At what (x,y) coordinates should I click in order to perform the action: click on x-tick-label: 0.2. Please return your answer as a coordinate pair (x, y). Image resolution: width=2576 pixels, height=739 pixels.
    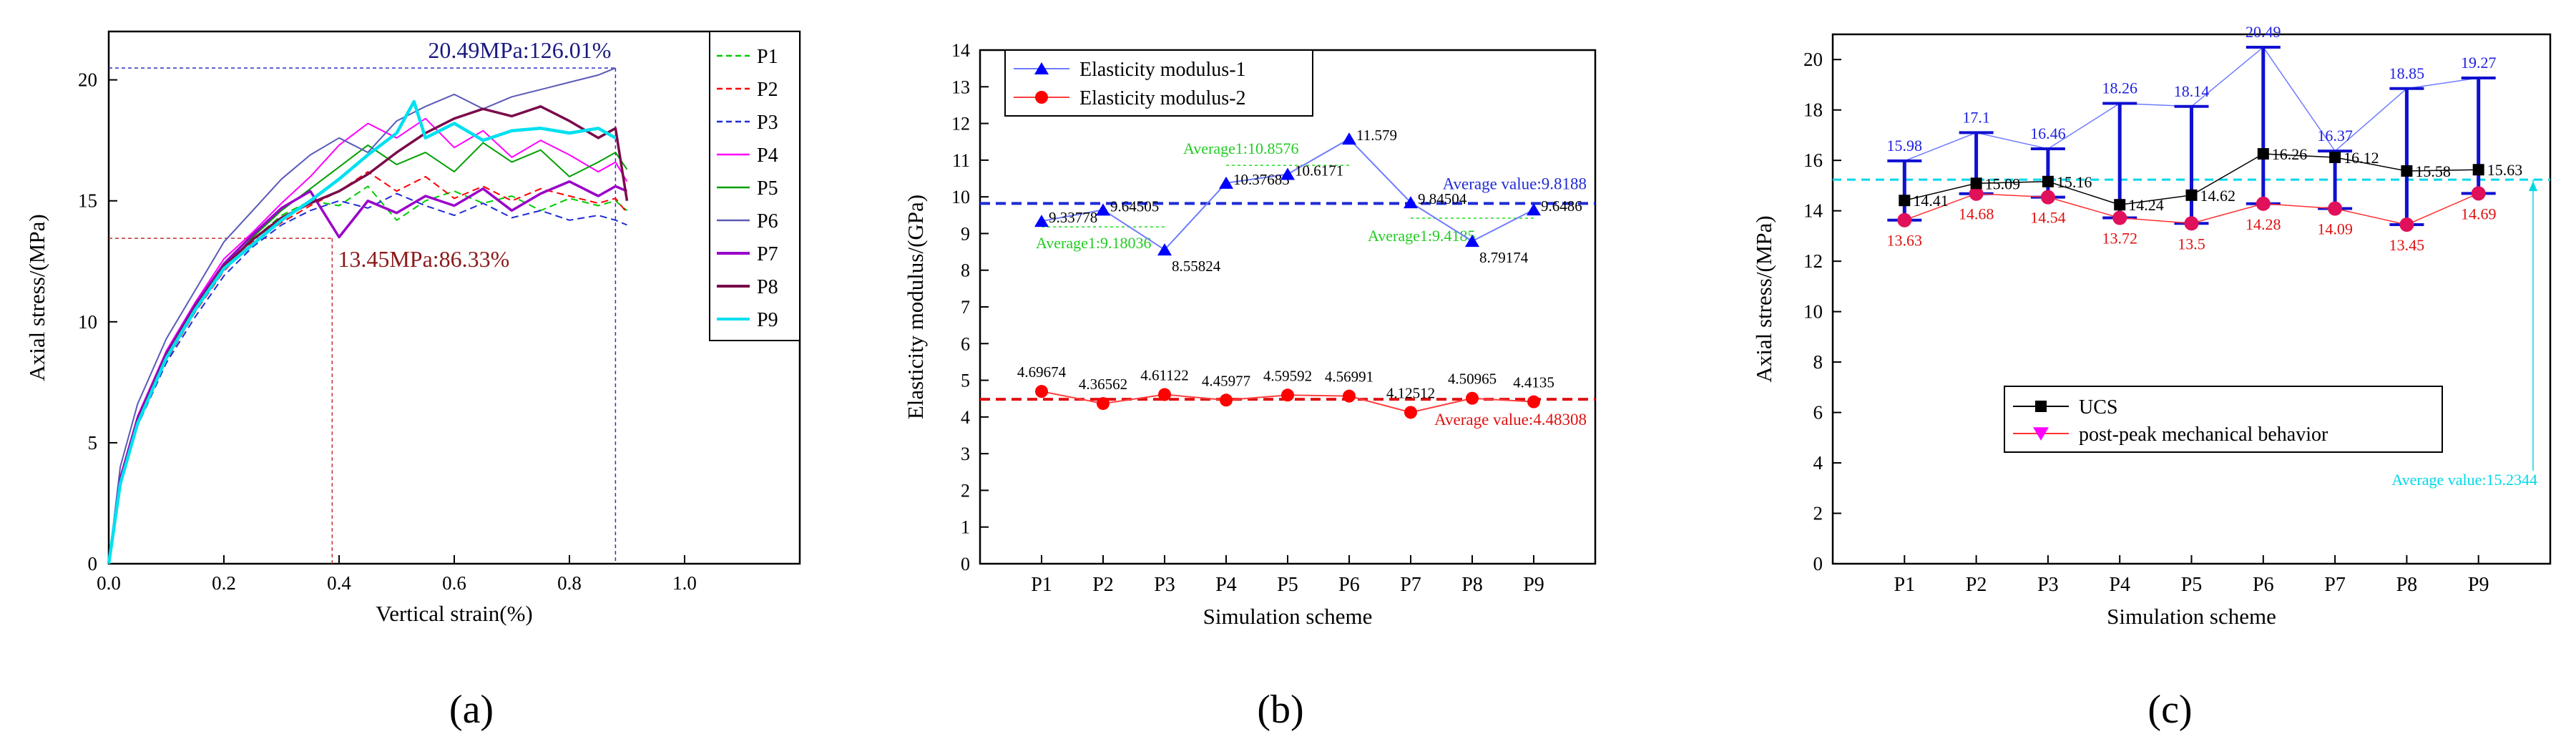
    Looking at the image, I should click on (224, 583).